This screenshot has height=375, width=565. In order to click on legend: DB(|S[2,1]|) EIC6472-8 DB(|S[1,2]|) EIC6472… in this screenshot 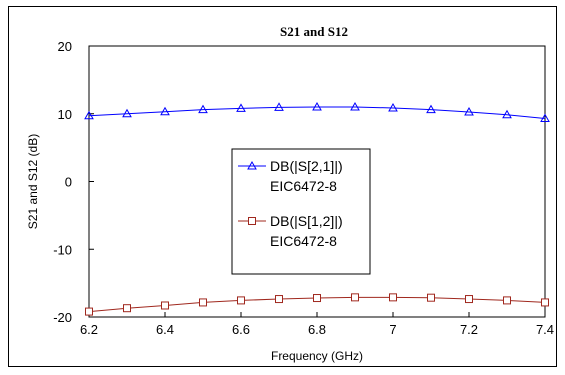, I will do `click(301, 211)`.